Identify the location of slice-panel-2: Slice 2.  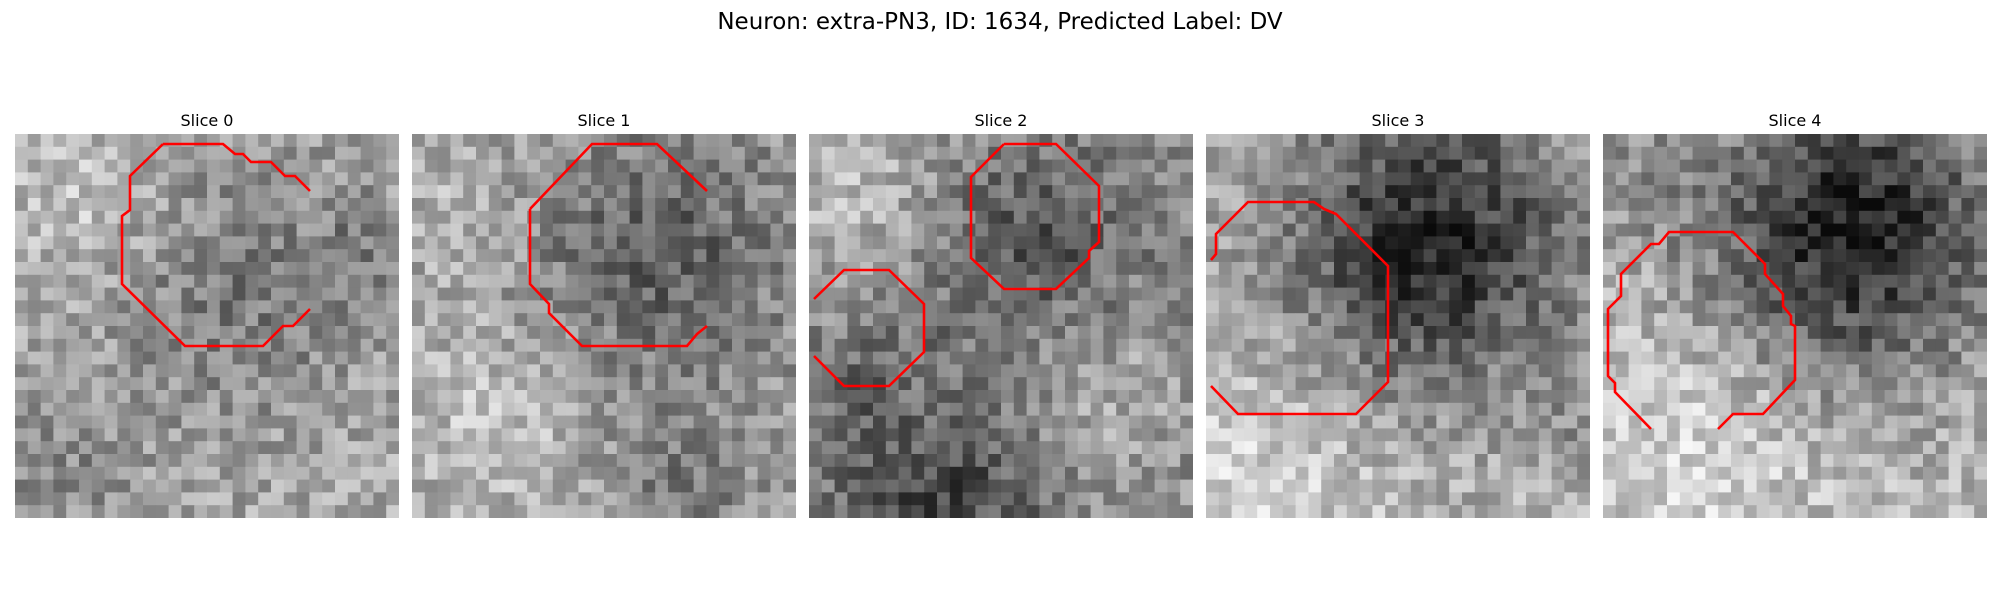
(1001, 313).